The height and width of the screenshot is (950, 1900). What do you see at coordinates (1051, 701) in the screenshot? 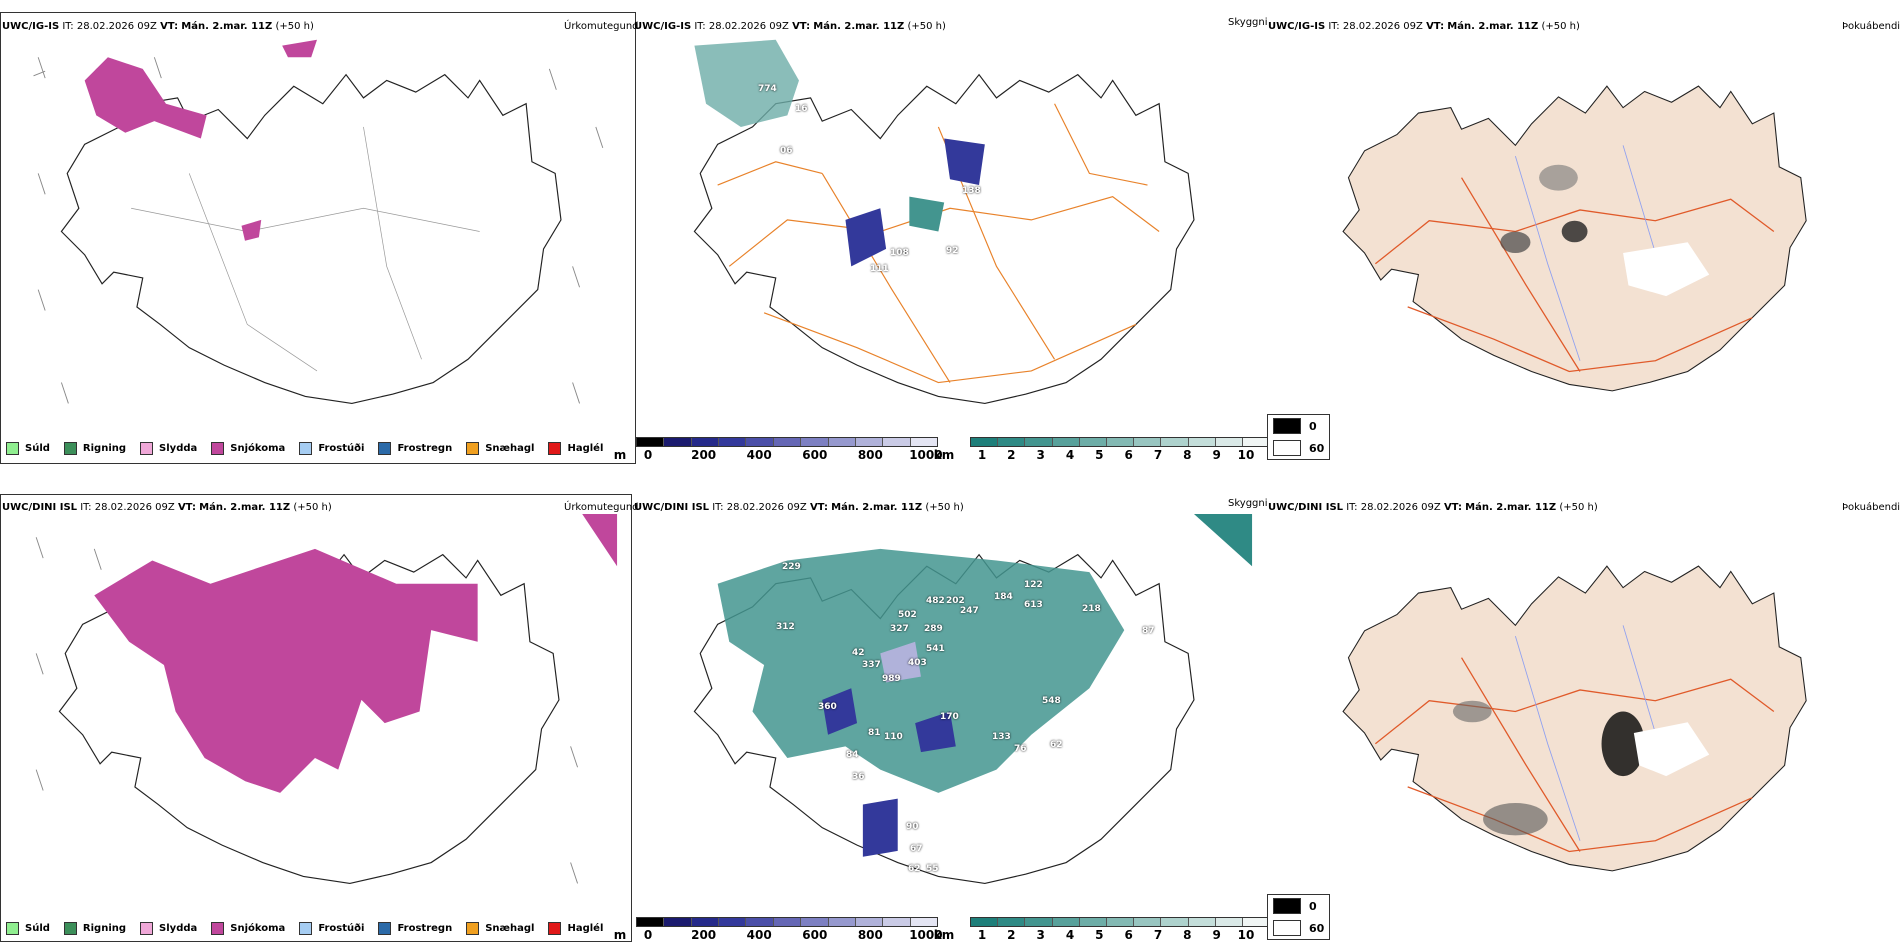
I see `label-548: 548` at bounding box center [1051, 701].